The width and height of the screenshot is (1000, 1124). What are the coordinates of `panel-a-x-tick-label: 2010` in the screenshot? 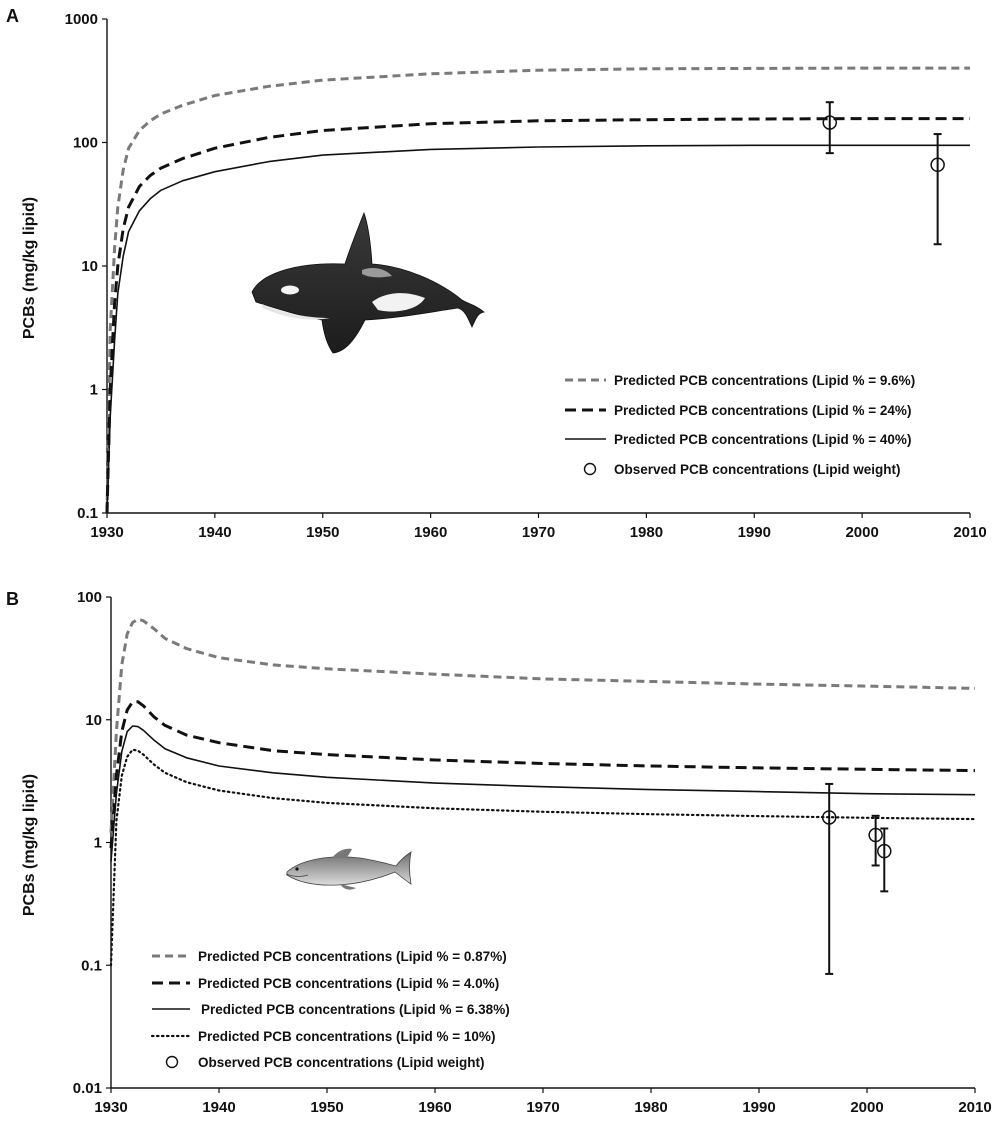 It's located at (969, 532).